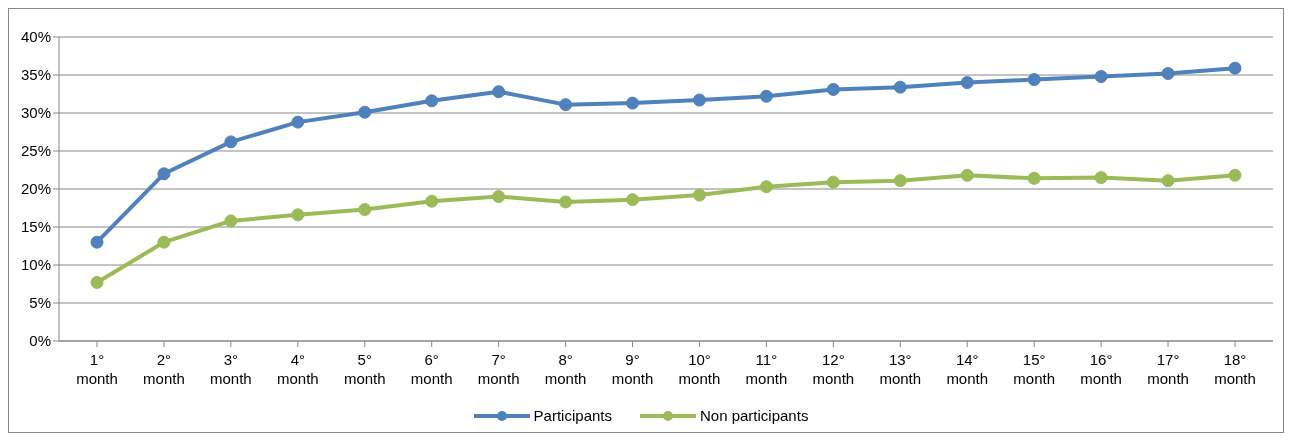 This screenshot has width=1292, height=441. I want to click on x-tick-label: 10° month, so click(699, 369).